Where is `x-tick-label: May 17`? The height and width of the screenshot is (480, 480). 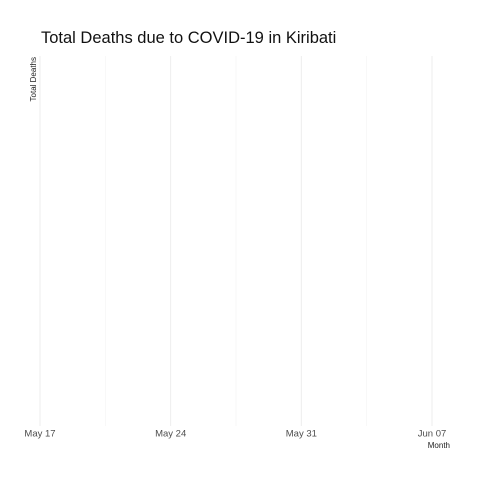
x-tick-label: May 17 is located at coordinates (39, 434).